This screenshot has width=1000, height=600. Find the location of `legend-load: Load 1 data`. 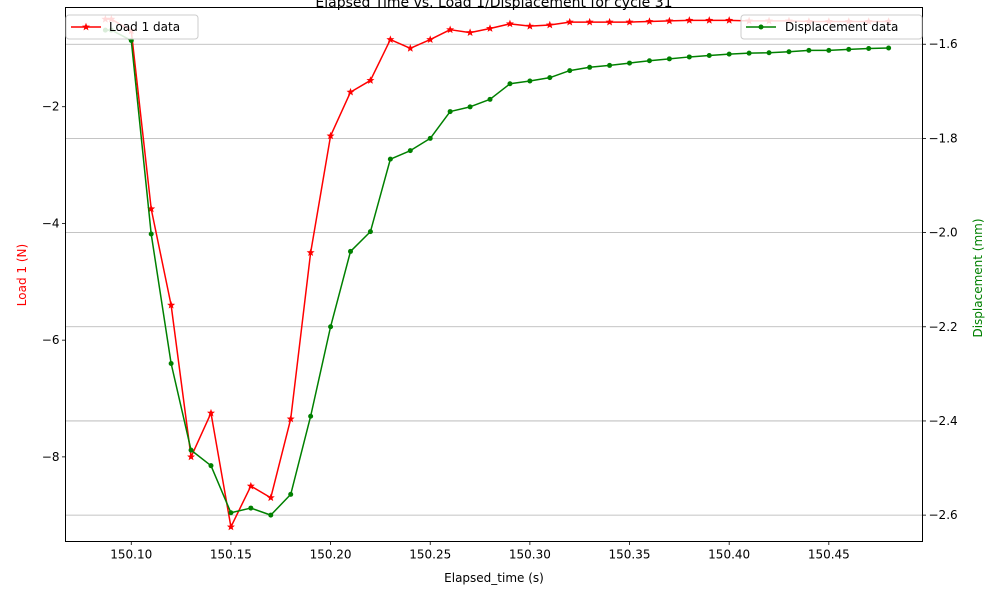

legend-load: Load 1 data is located at coordinates (132, 27).